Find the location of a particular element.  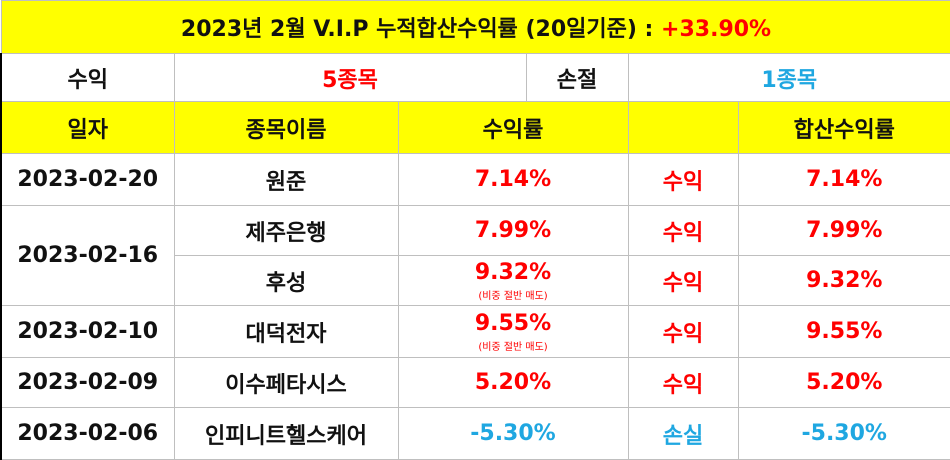

page-title: 2023년 2월 V.I.P 누적합산수익률 (20일기준) : +33.90% is located at coordinates (475, 27).